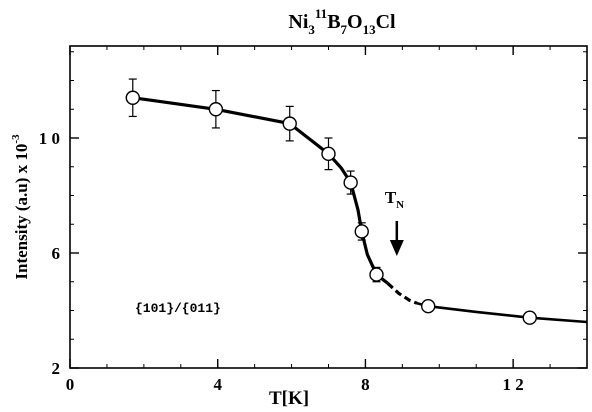 The width and height of the screenshot is (592, 412). Describe the element at coordinates (16, 139) in the screenshot. I see `y-axis-label-exponent: -3` at that location.